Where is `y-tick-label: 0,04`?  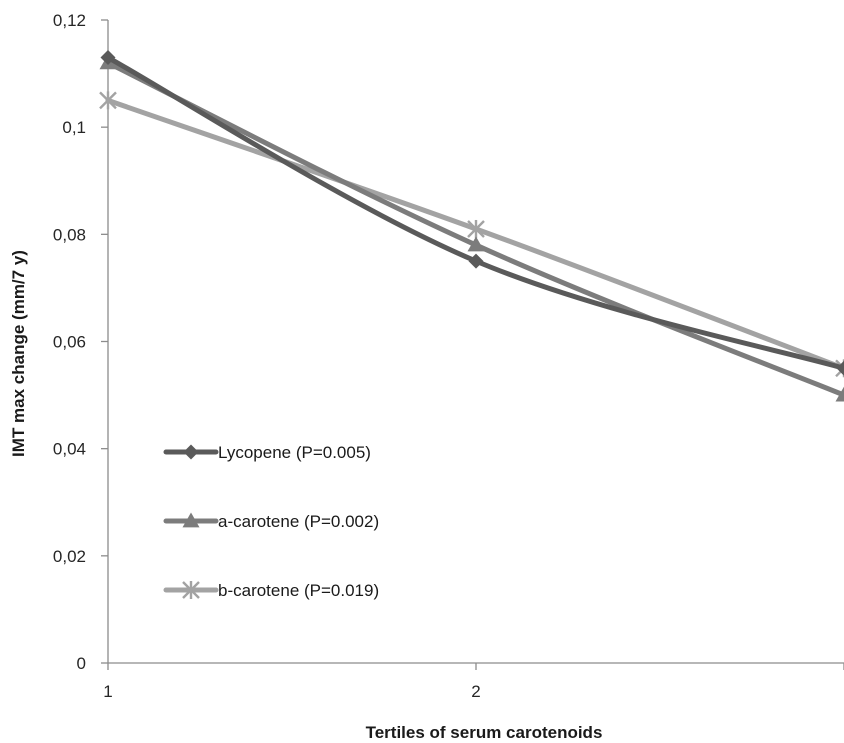 y-tick-label: 0,04 is located at coordinates (69, 449).